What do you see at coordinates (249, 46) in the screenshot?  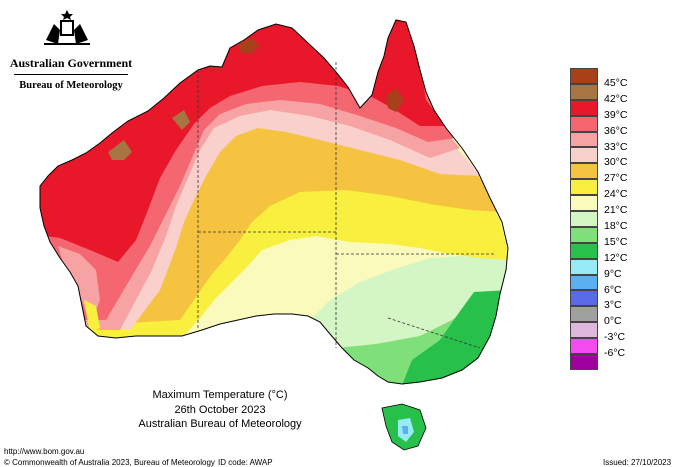 I see `zone-45c-north` at bounding box center [249, 46].